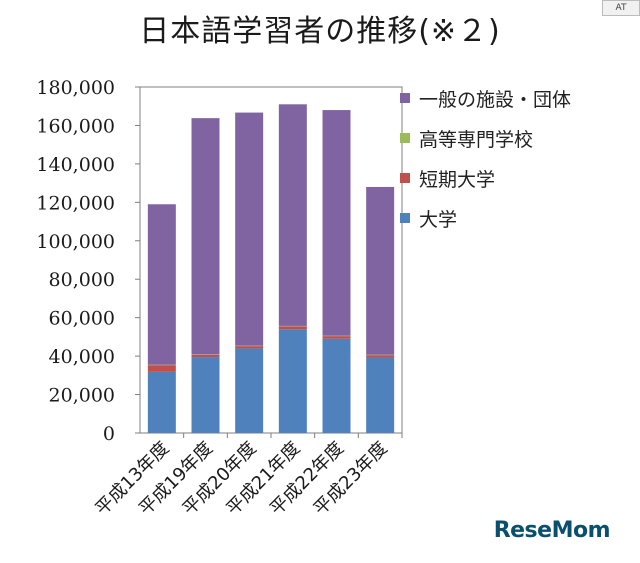 The image size is (640, 563). Describe the element at coordinates (457, 179) in the screenshot. I see `legend-label: 短期大学` at that location.